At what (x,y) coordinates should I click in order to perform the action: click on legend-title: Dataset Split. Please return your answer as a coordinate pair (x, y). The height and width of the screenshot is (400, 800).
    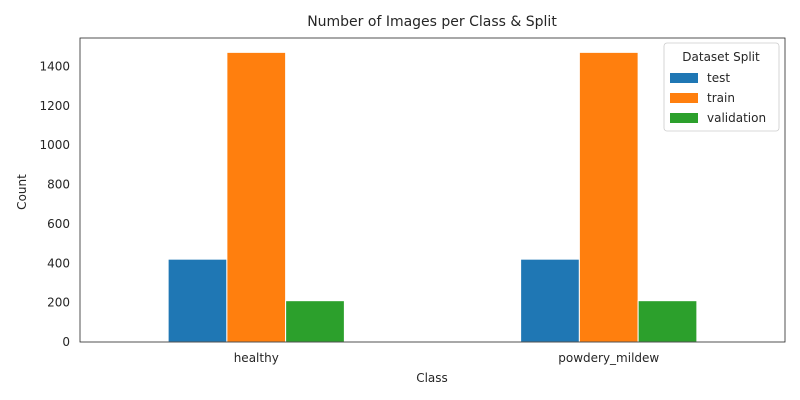
    Looking at the image, I should click on (721, 57).